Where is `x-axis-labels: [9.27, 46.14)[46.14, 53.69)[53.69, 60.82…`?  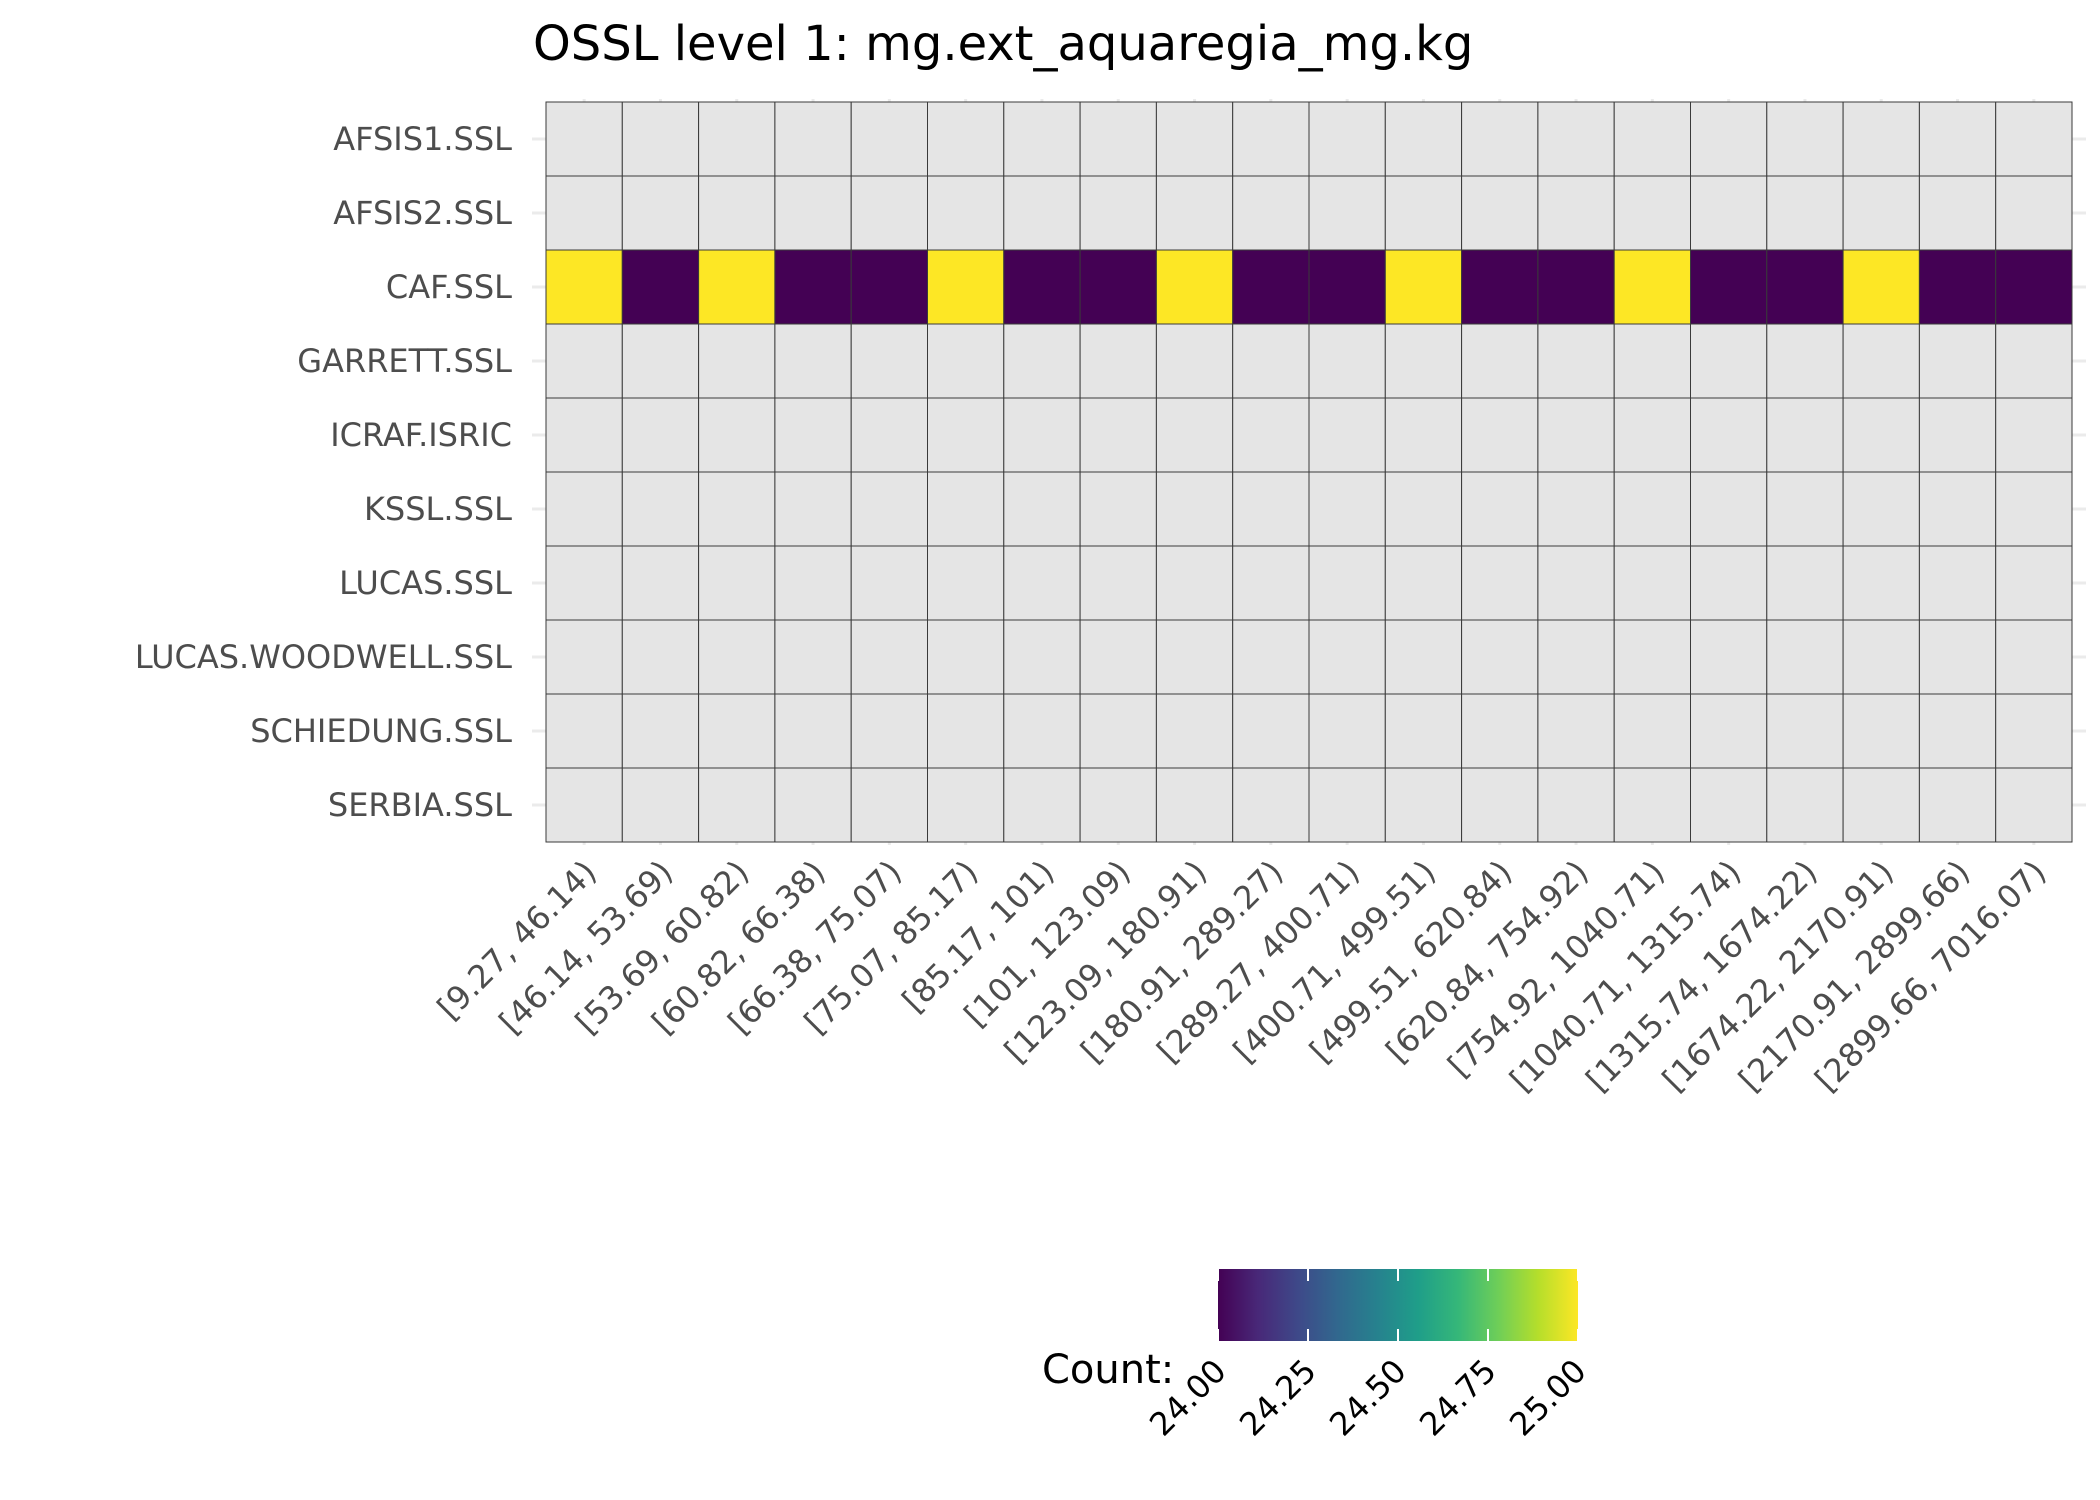 x-axis-labels: [9.27, 46.14)[46.14, 53.69)[53.69, 60.82… is located at coordinates (1242, 976).